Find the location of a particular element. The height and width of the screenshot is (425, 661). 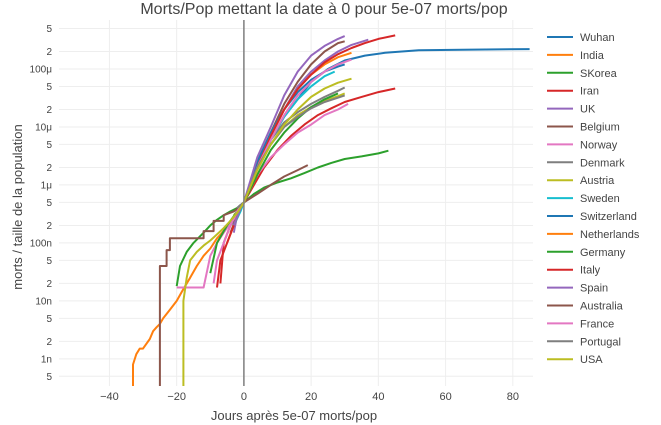

legend-item: Iran is located at coordinates (589, 92).